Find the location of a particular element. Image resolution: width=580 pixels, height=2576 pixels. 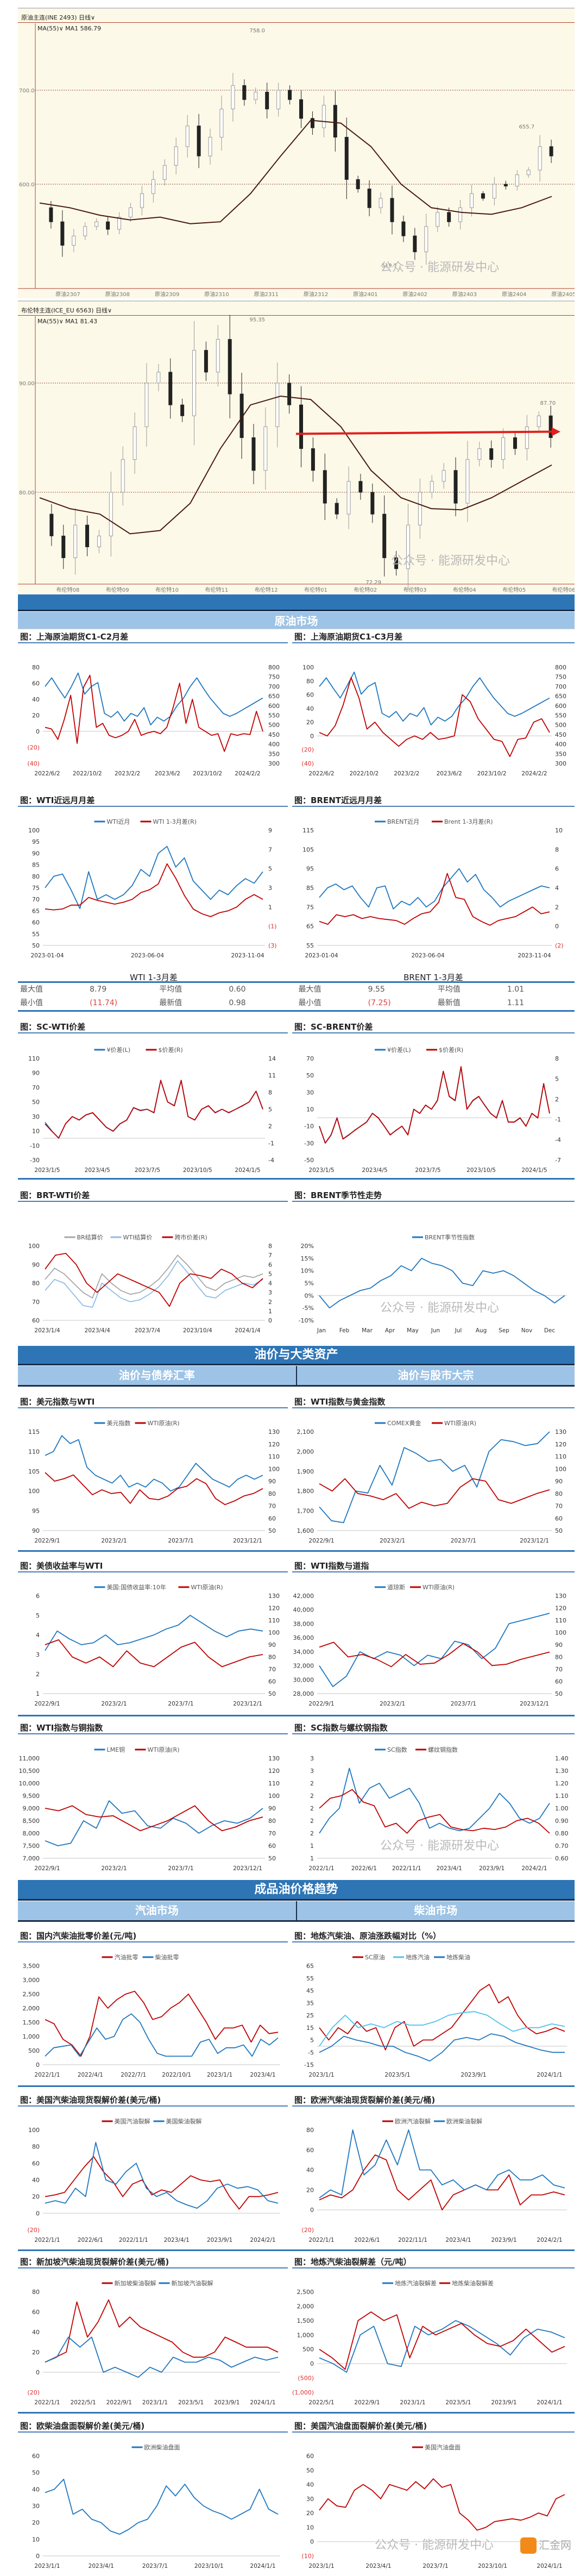

y-axis-left-tick-label: 110 is located at coordinates (34, 1058).